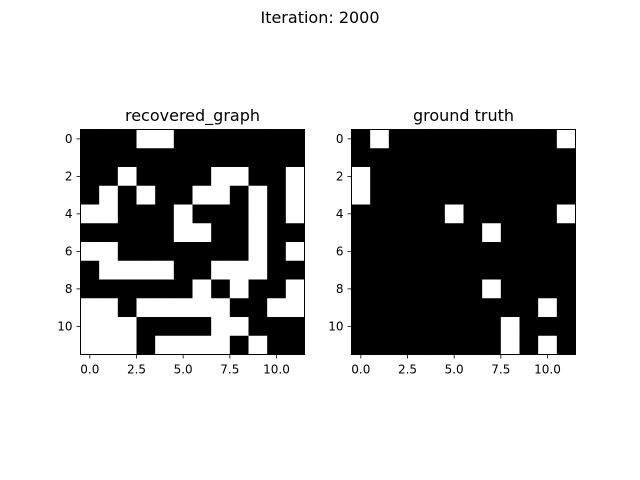 Image resolution: width=640 pixels, height=480 pixels. I want to click on figure-suptitle: Iteration: 2000, so click(319, 17).